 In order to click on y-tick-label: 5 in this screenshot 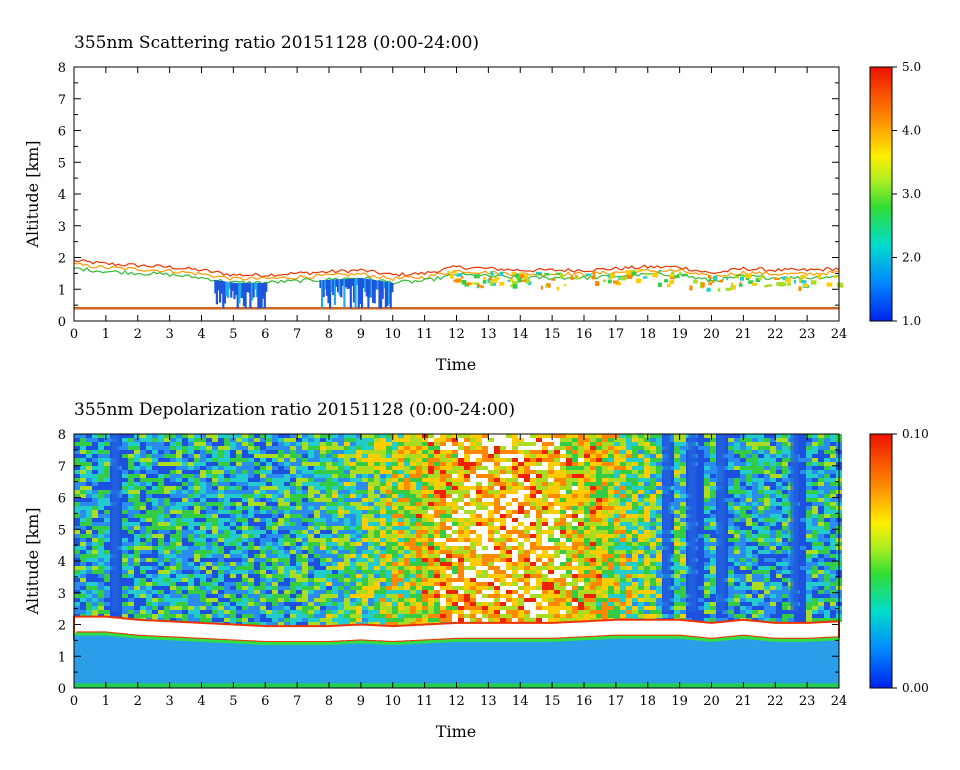, I will do `click(62, 163)`.